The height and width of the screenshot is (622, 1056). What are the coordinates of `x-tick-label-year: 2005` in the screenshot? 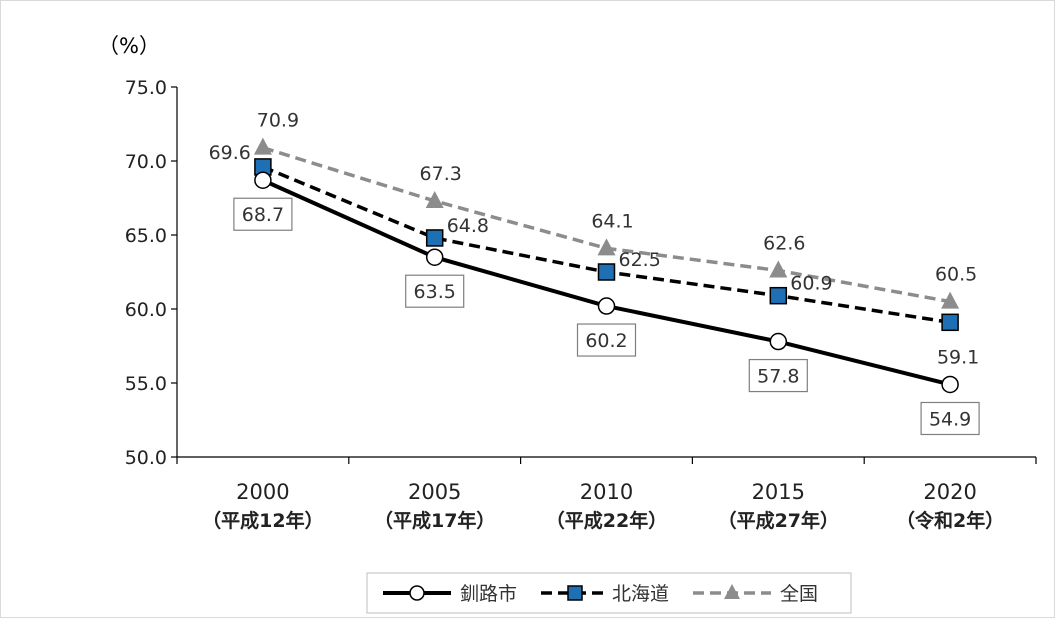 It's located at (434, 492).